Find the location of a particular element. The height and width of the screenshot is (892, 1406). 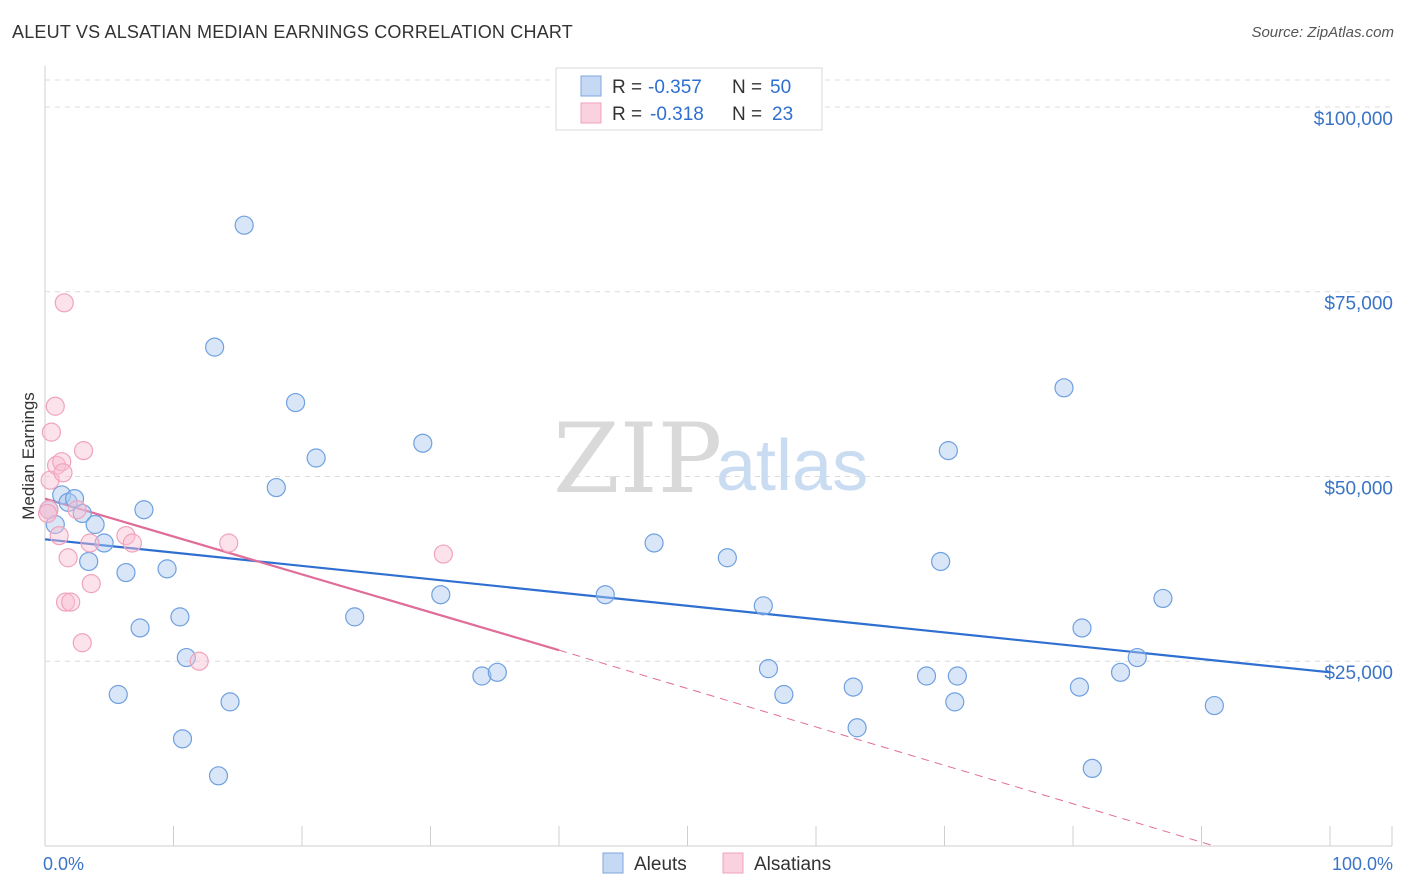

legend-n-value-alsatians: 23 is located at coordinates (782, 114).